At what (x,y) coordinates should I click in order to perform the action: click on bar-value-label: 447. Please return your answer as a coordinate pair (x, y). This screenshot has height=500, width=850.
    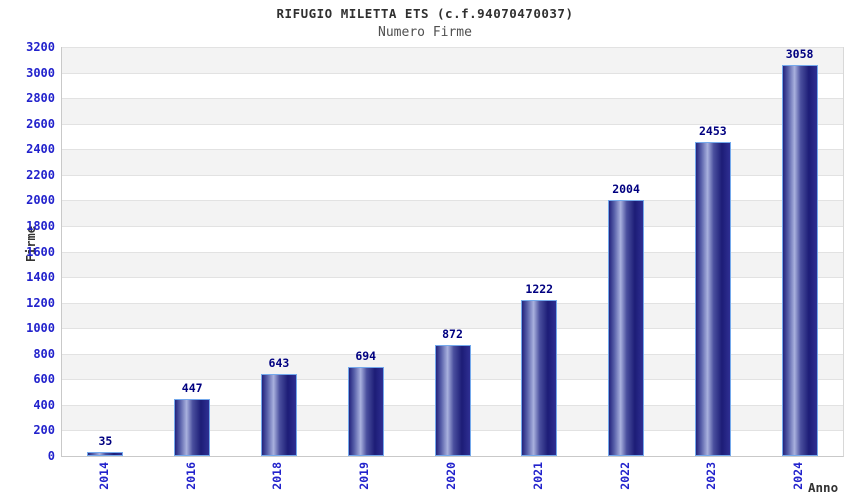
    Looking at the image, I should click on (192, 387).